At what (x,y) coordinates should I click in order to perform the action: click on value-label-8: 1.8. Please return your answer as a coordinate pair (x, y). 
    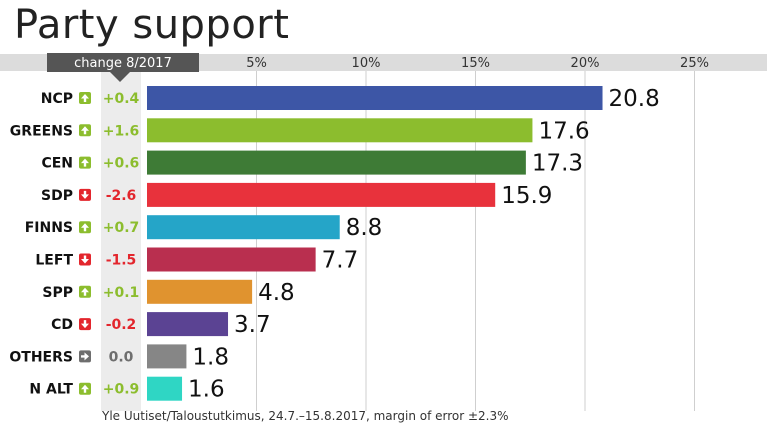
    Looking at the image, I should click on (210, 357).